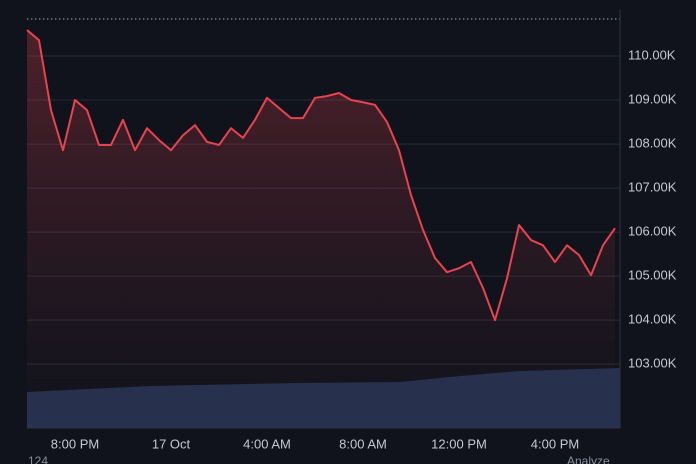 This screenshot has height=464, width=696. Describe the element at coordinates (652, 275) in the screenshot. I see `y-tick-label: 105.00K` at that location.